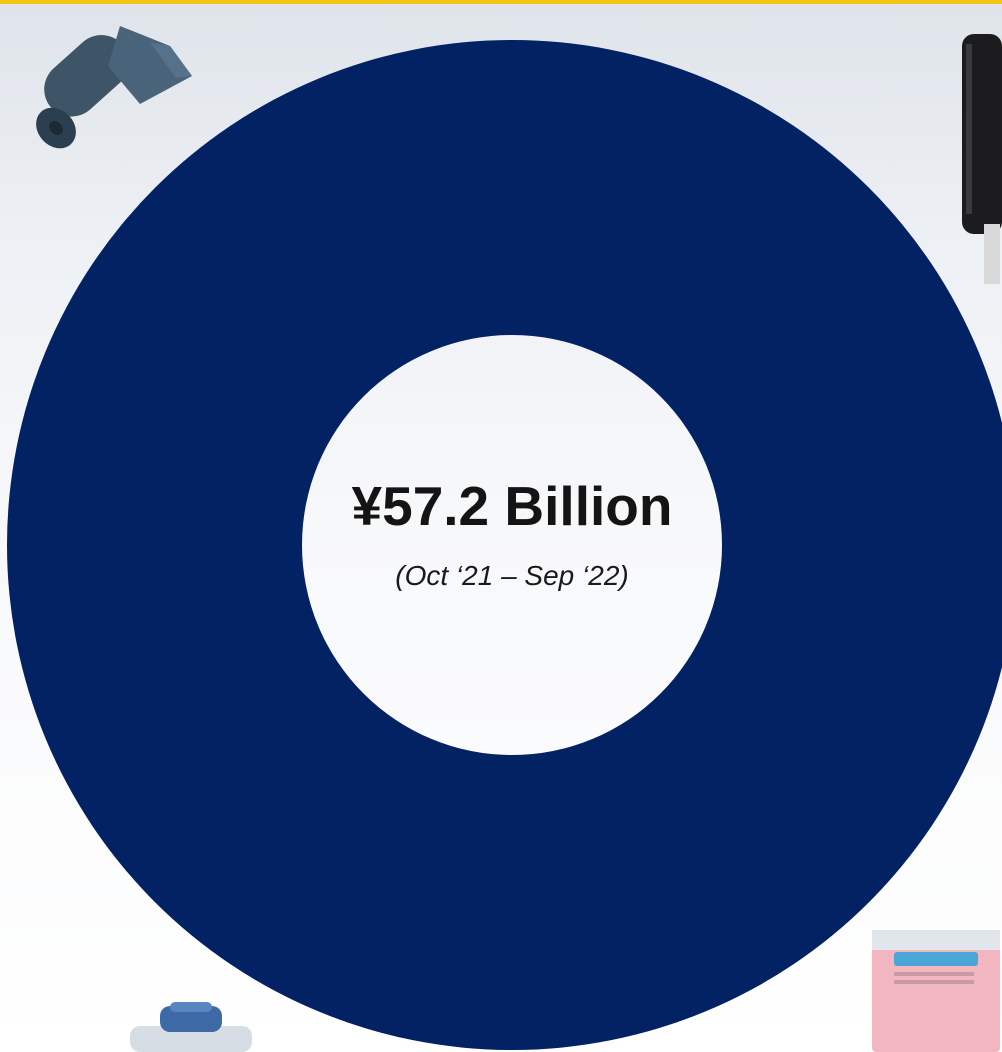 The image size is (1002, 1052). I want to click on cleaning-bottle-image, so click(191, 1027).